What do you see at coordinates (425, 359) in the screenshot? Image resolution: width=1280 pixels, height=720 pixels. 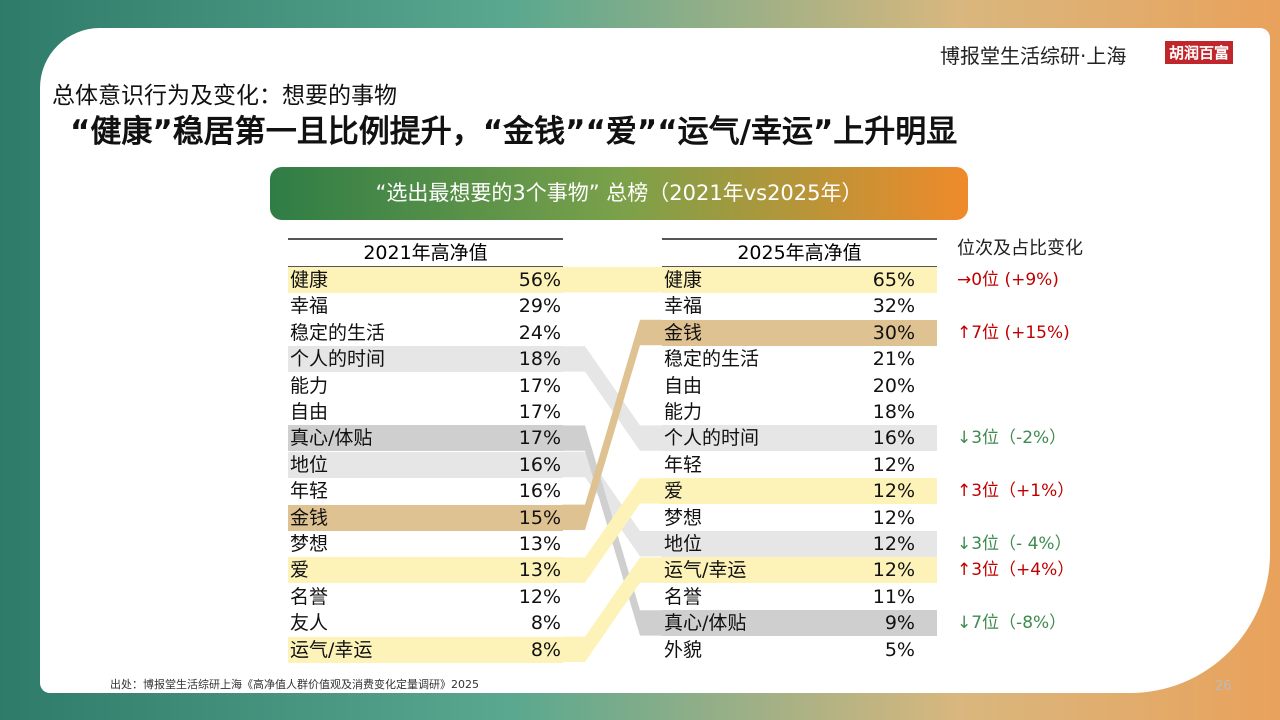 I see `table-row: 个人的时间 18%` at bounding box center [425, 359].